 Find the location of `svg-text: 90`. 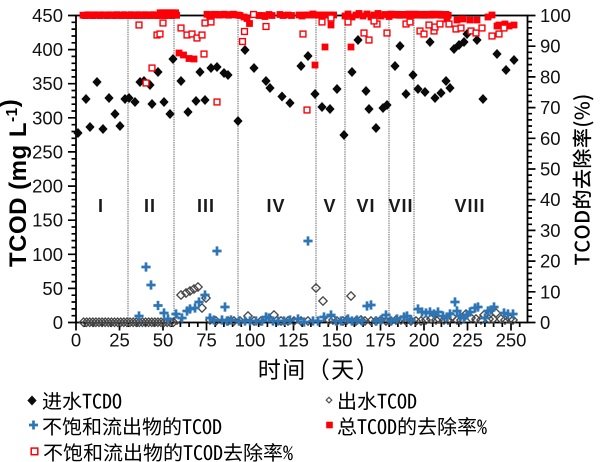

svg-text: 90 is located at coordinates (550, 46).